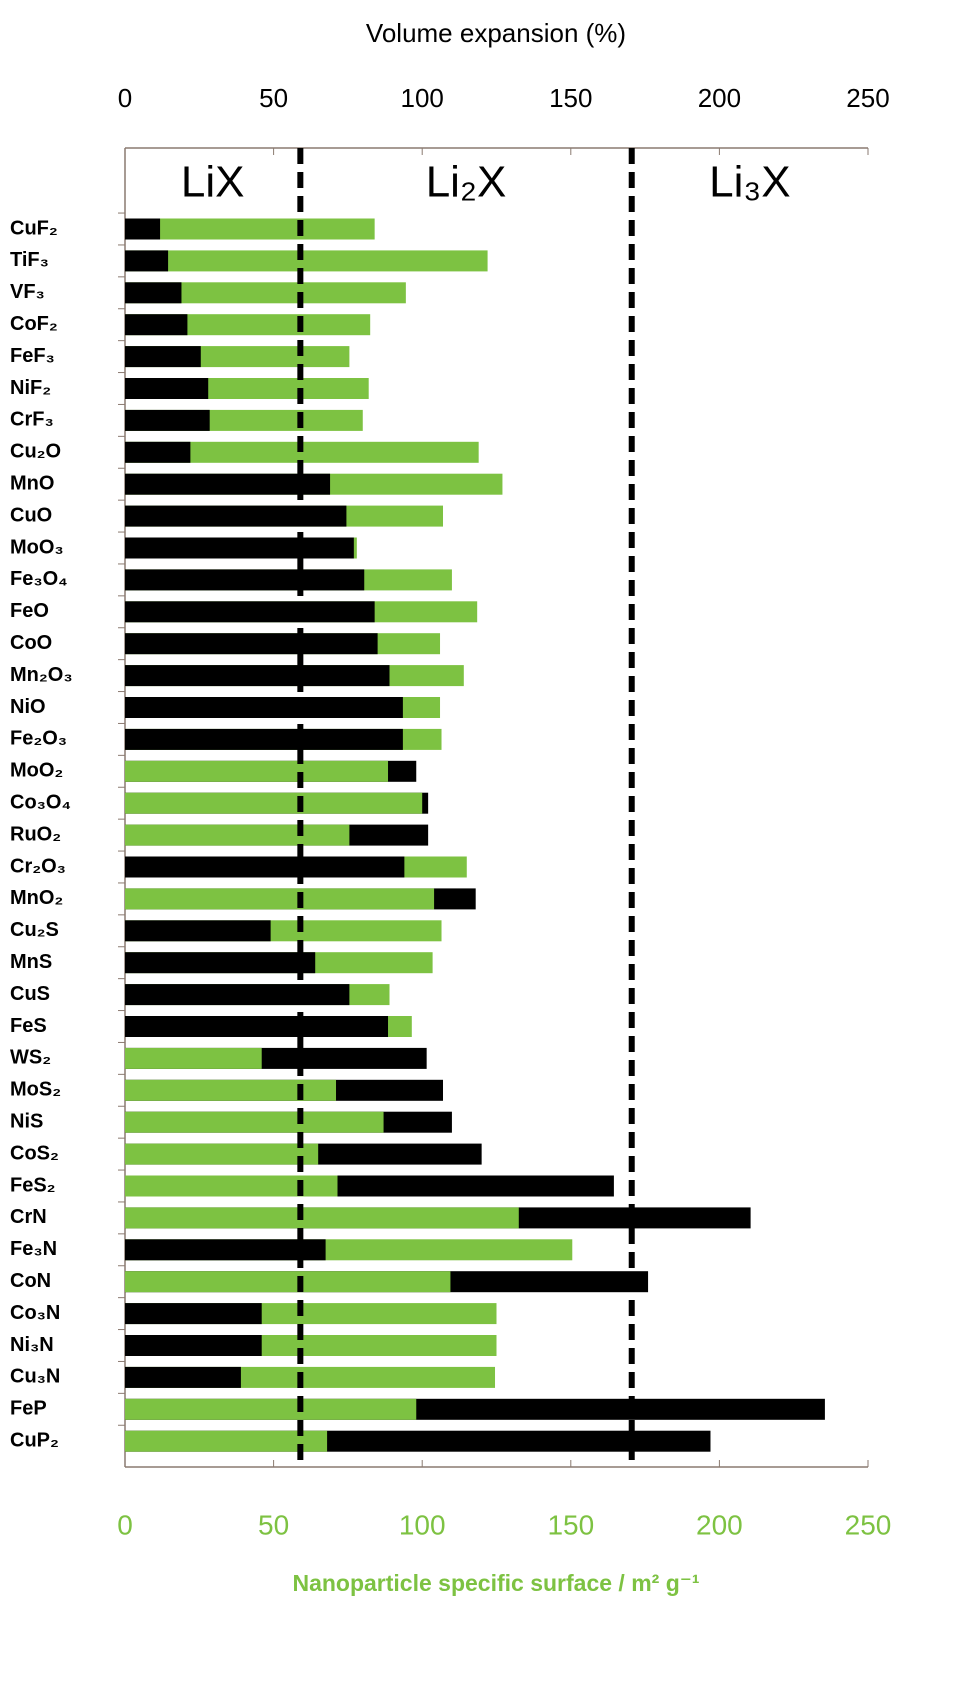  Describe the element at coordinates (31, 962) in the screenshot. I see `category-label: MnS` at that location.